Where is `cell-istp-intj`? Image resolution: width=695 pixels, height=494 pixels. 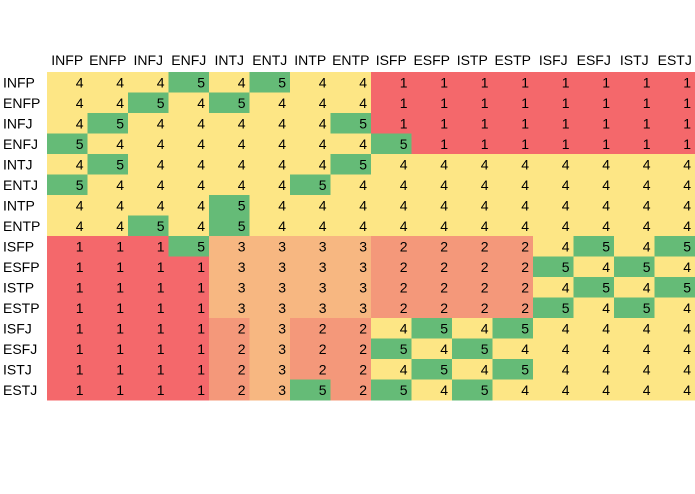 cell-istp-intj is located at coordinates (229, 287).